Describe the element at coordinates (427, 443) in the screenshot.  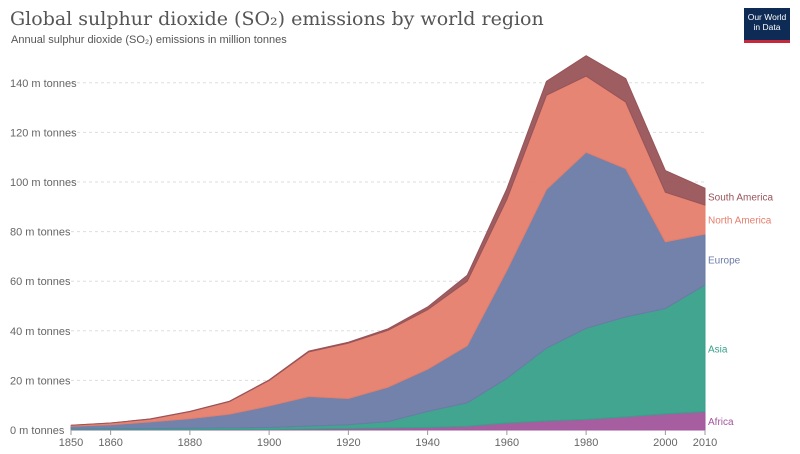
I see `x-tick-label: 1940` at that location.